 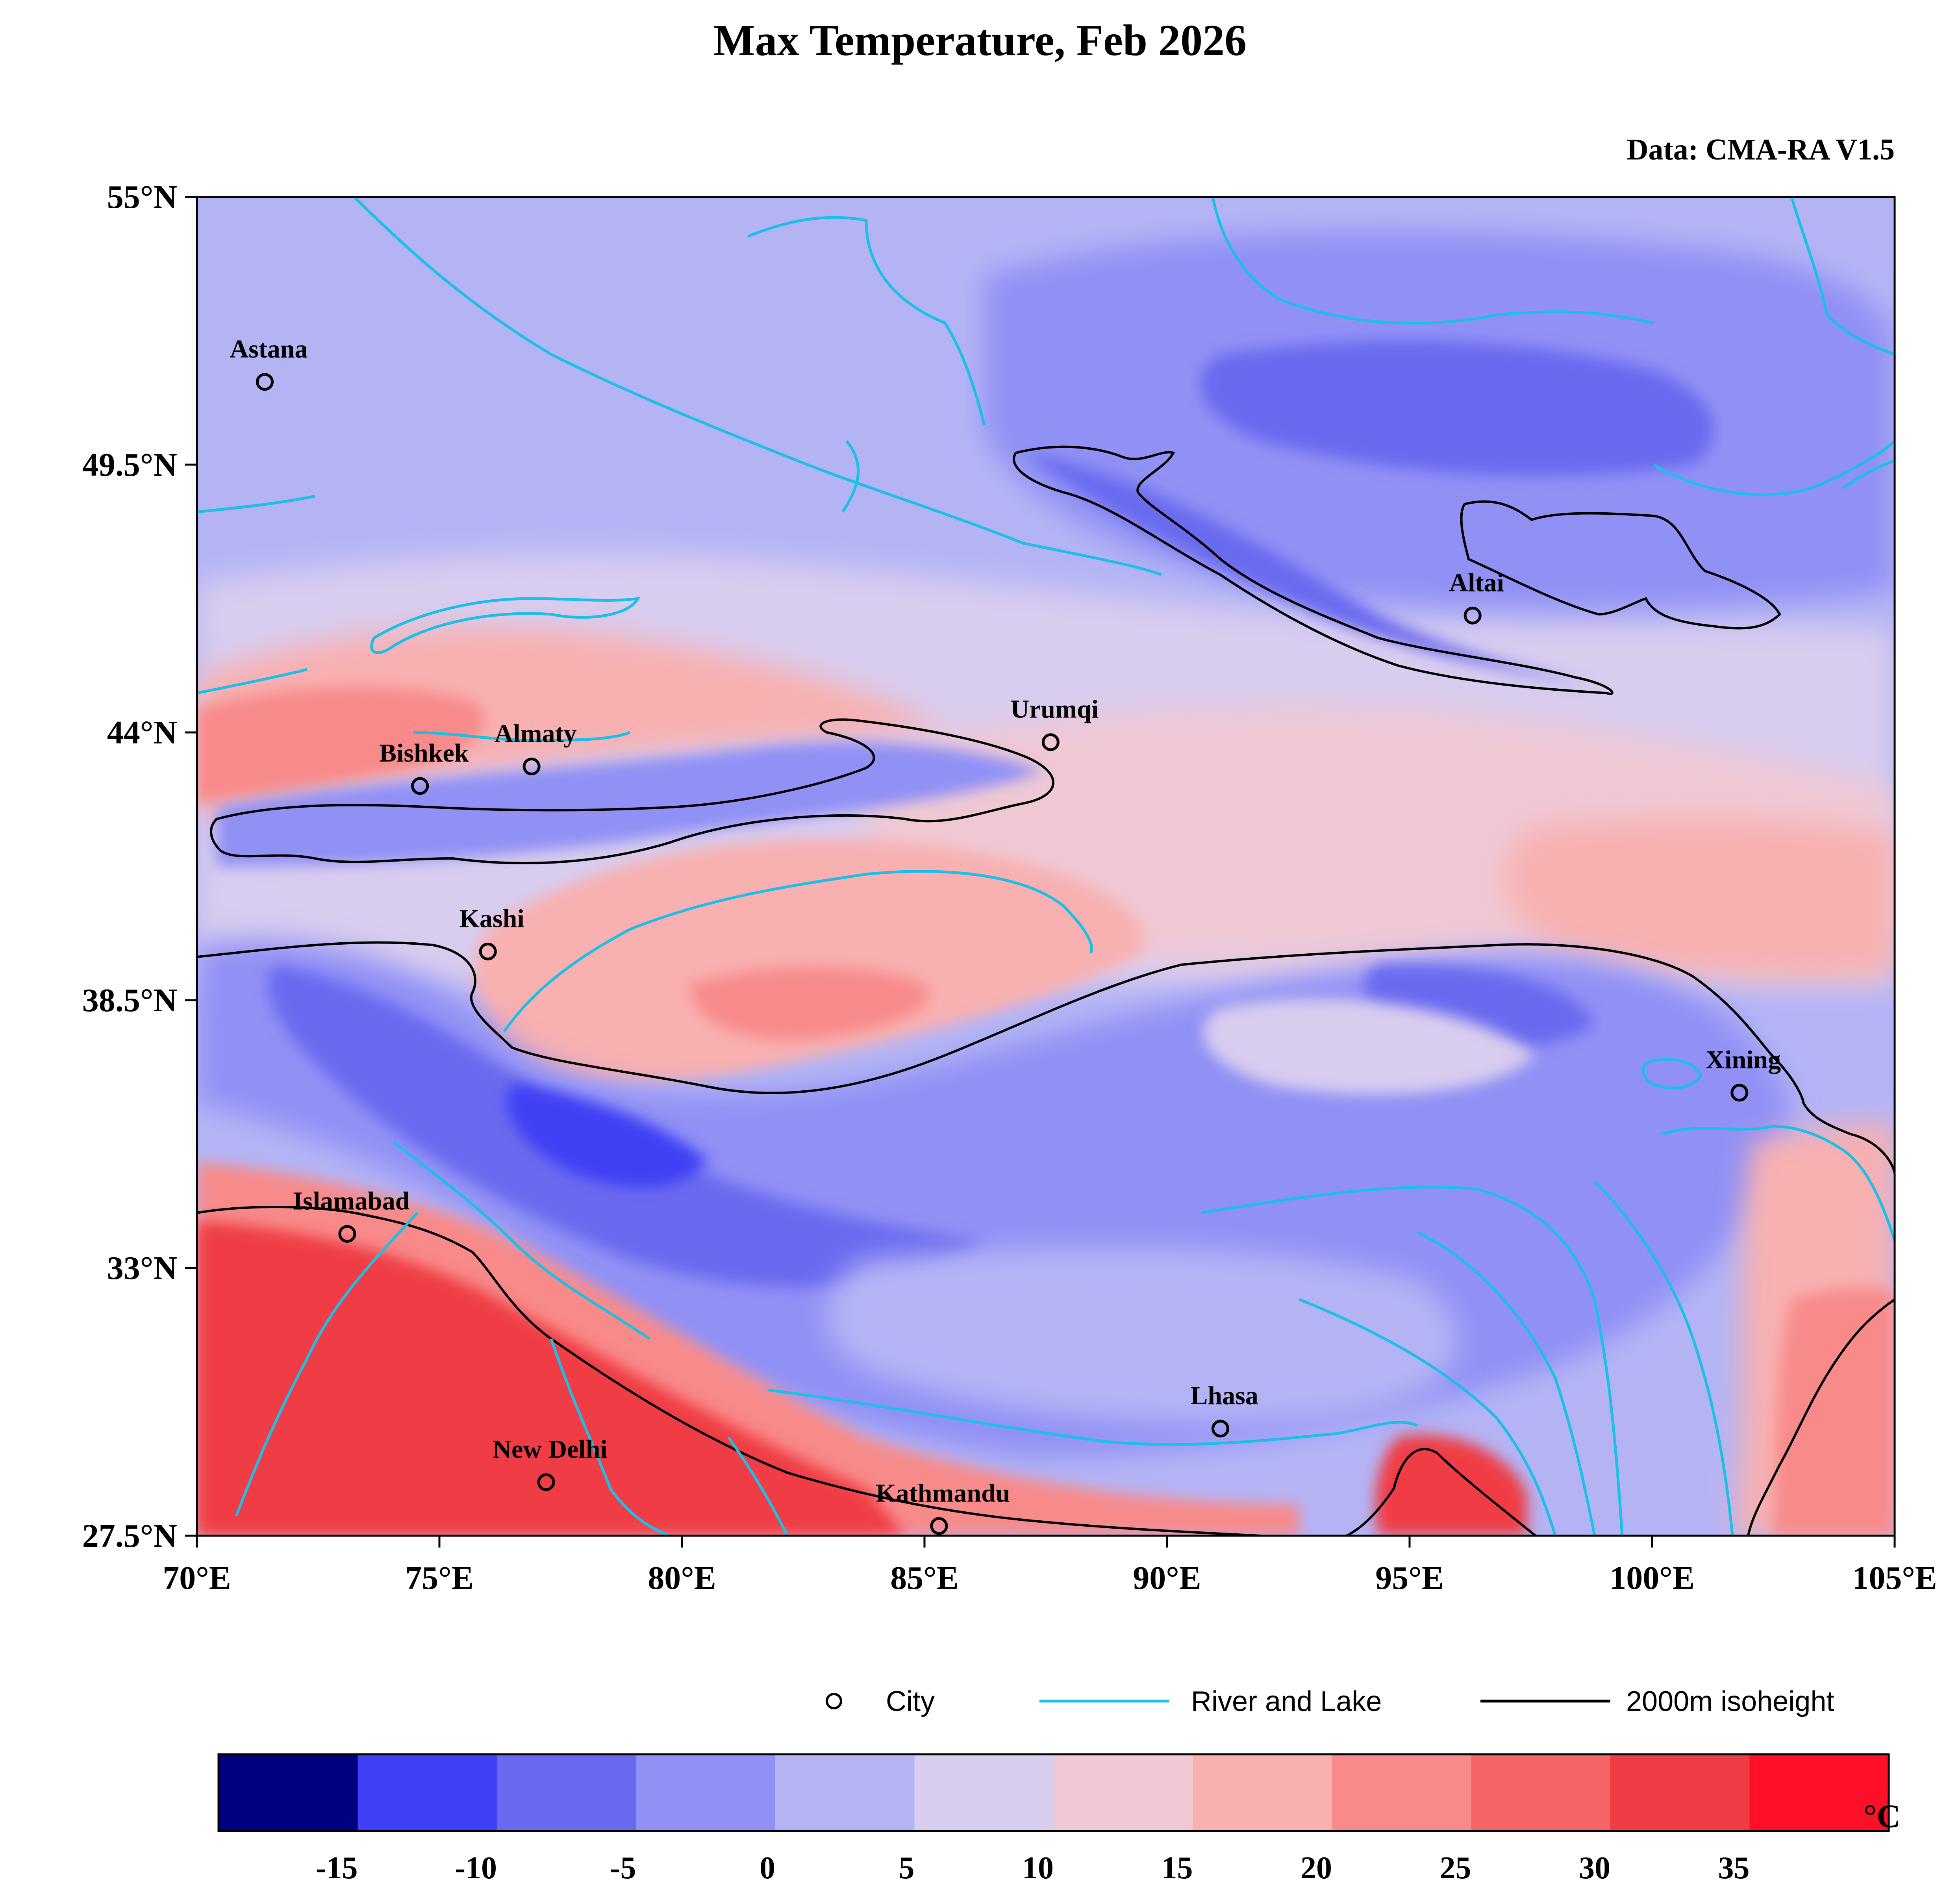 What do you see at coordinates (142, 1268) in the screenshot?
I see `y-tick-label: 33°N` at bounding box center [142, 1268].